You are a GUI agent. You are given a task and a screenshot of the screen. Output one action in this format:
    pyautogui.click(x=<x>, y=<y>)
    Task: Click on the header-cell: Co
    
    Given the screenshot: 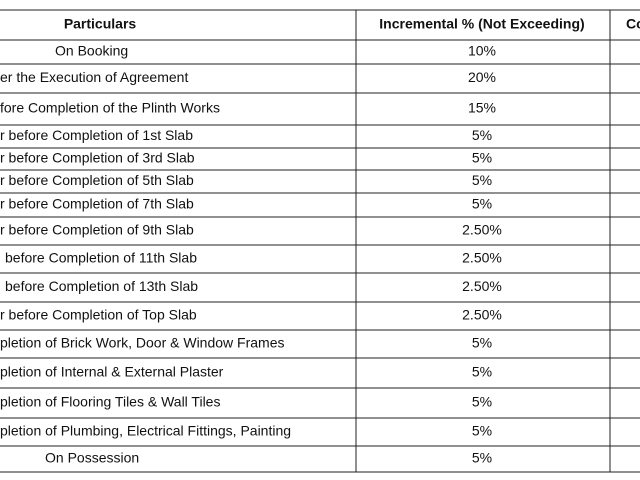 What is the action you would take?
    pyautogui.click(x=633, y=24)
    